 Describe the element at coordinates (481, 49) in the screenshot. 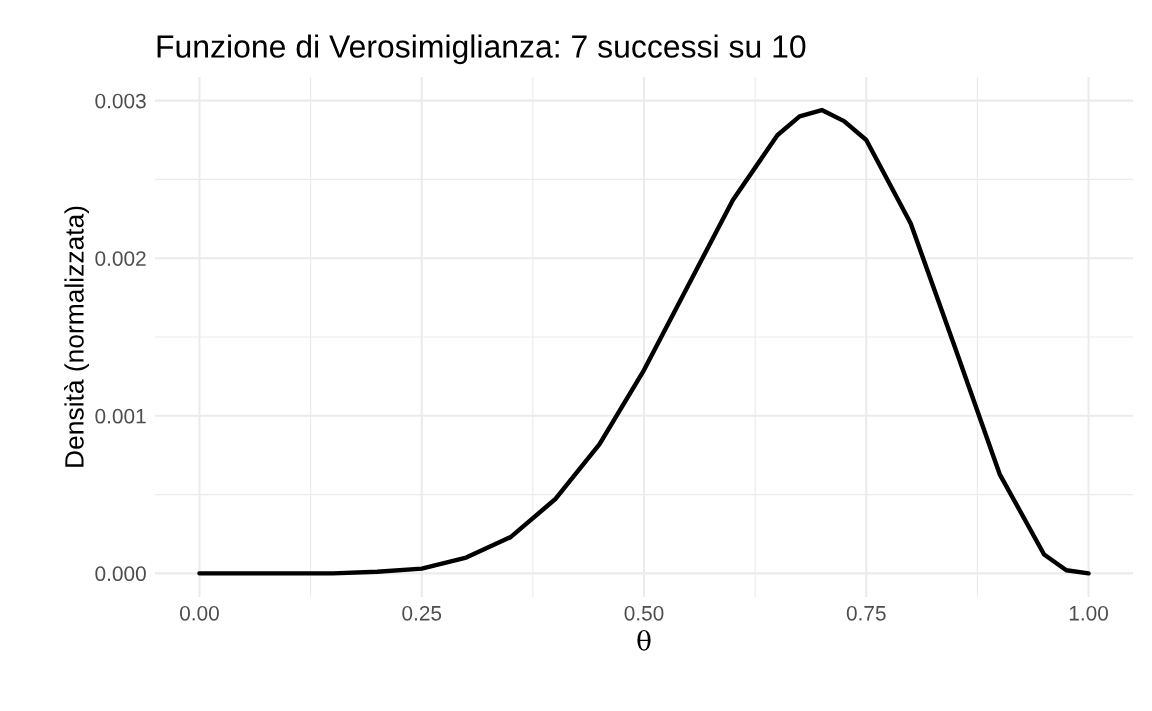

I see `chart-title: Funzione di Verosimiglianza: 7 successi su 10` at that location.